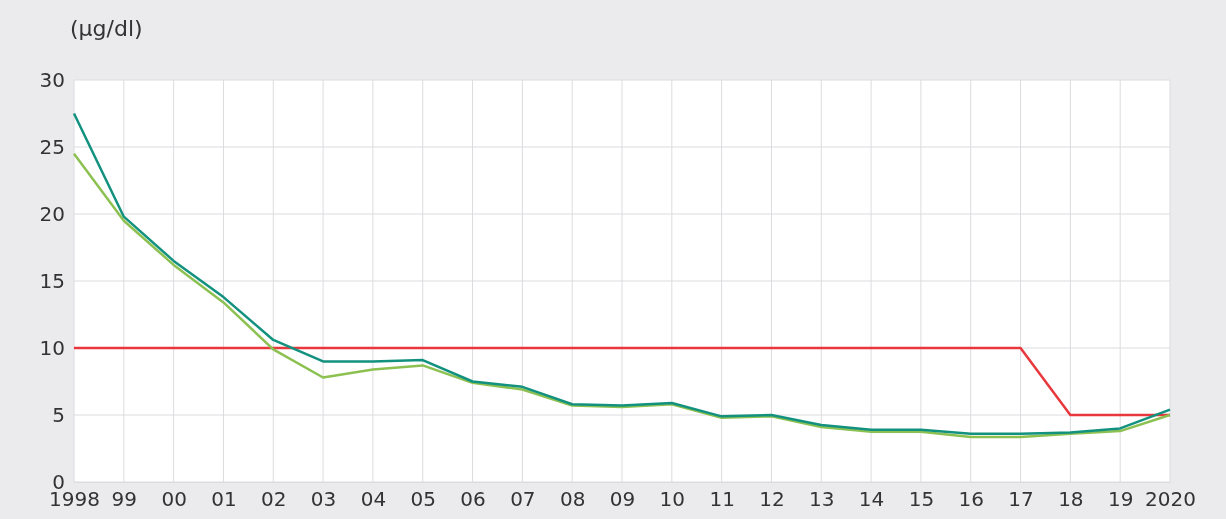 The image size is (1226, 519). What do you see at coordinates (871, 499) in the screenshot?
I see `x-tick-label: 14` at bounding box center [871, 499].